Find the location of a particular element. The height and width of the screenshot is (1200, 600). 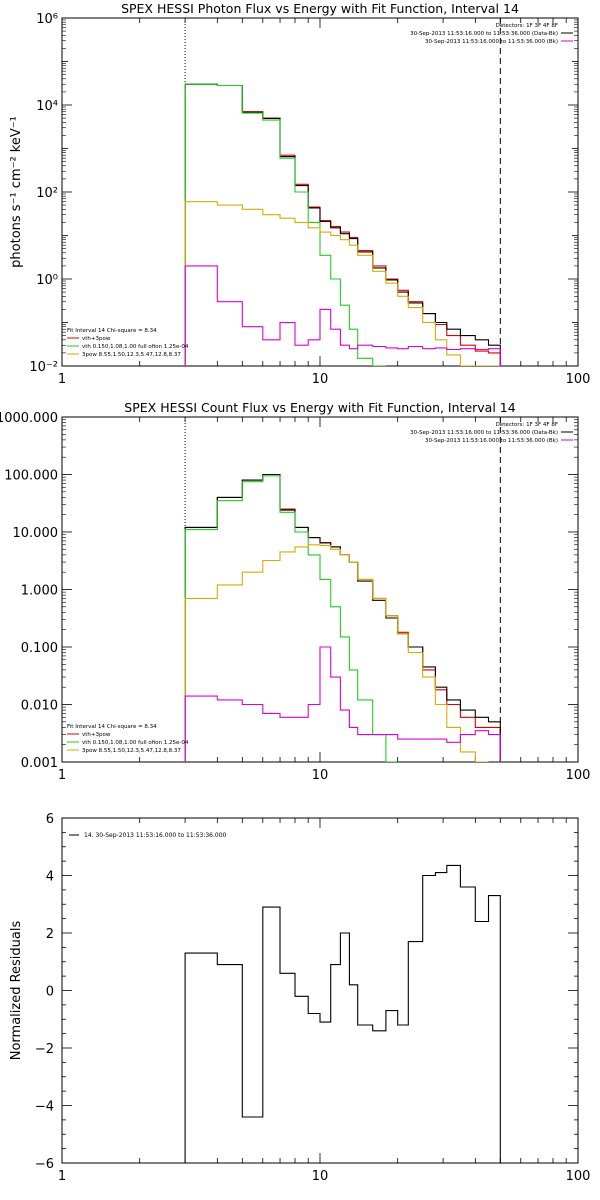

y-tick-label: 100.000 is located at coordinates (31, 476).